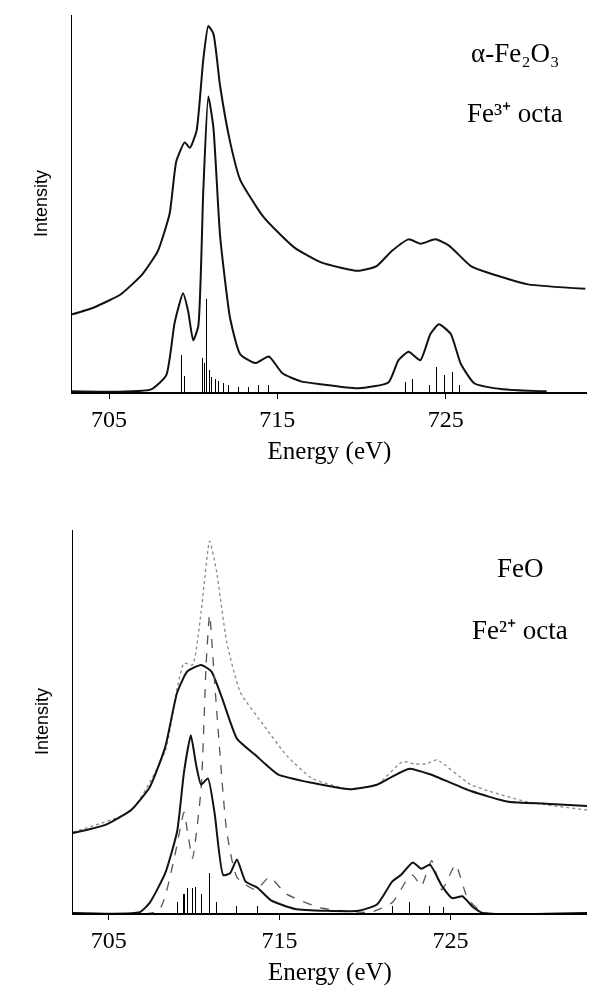 This screenshot has height=1003, width=592. I want to click on annotation: FeO, so click(520, 568).